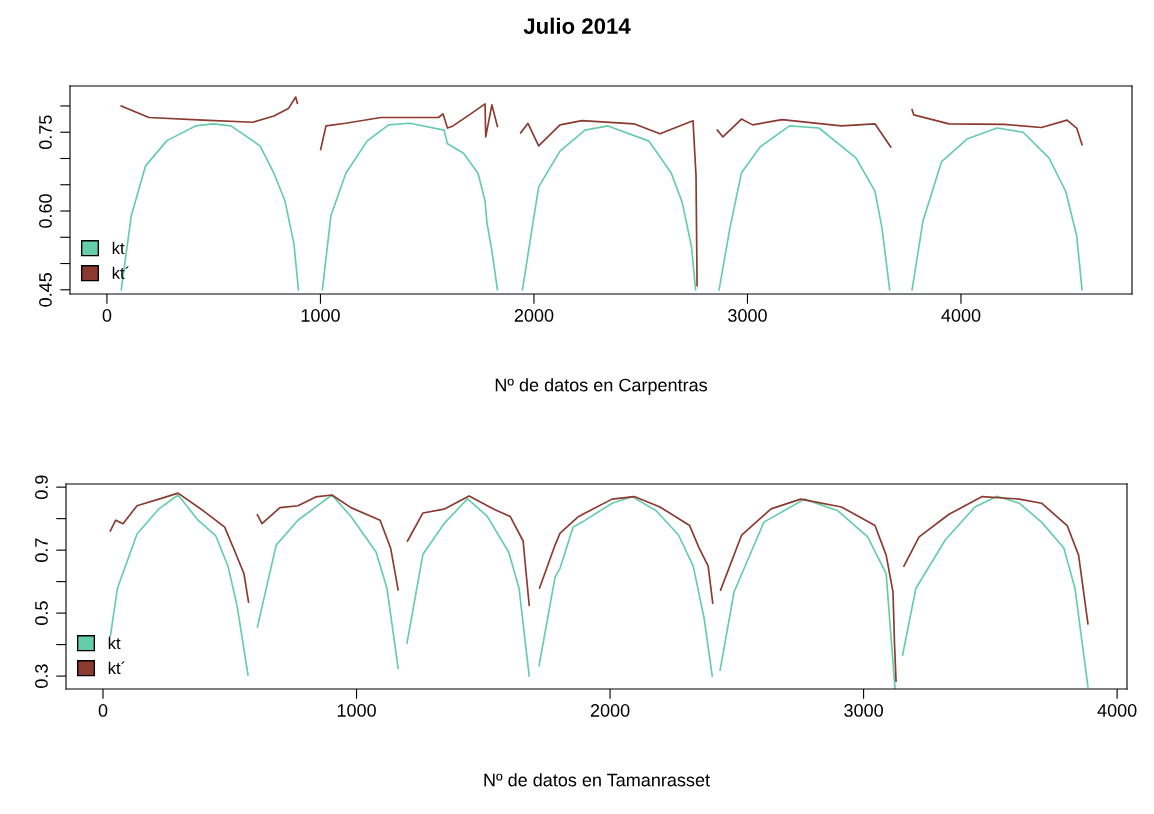 The height and width of the screenshot is (814, 1154). What do you see at coordinates (597, 780) in the screenshot?
I see `x-axis-title: Nº de datos en Tamanrasset` at bounding box center [597, 780].